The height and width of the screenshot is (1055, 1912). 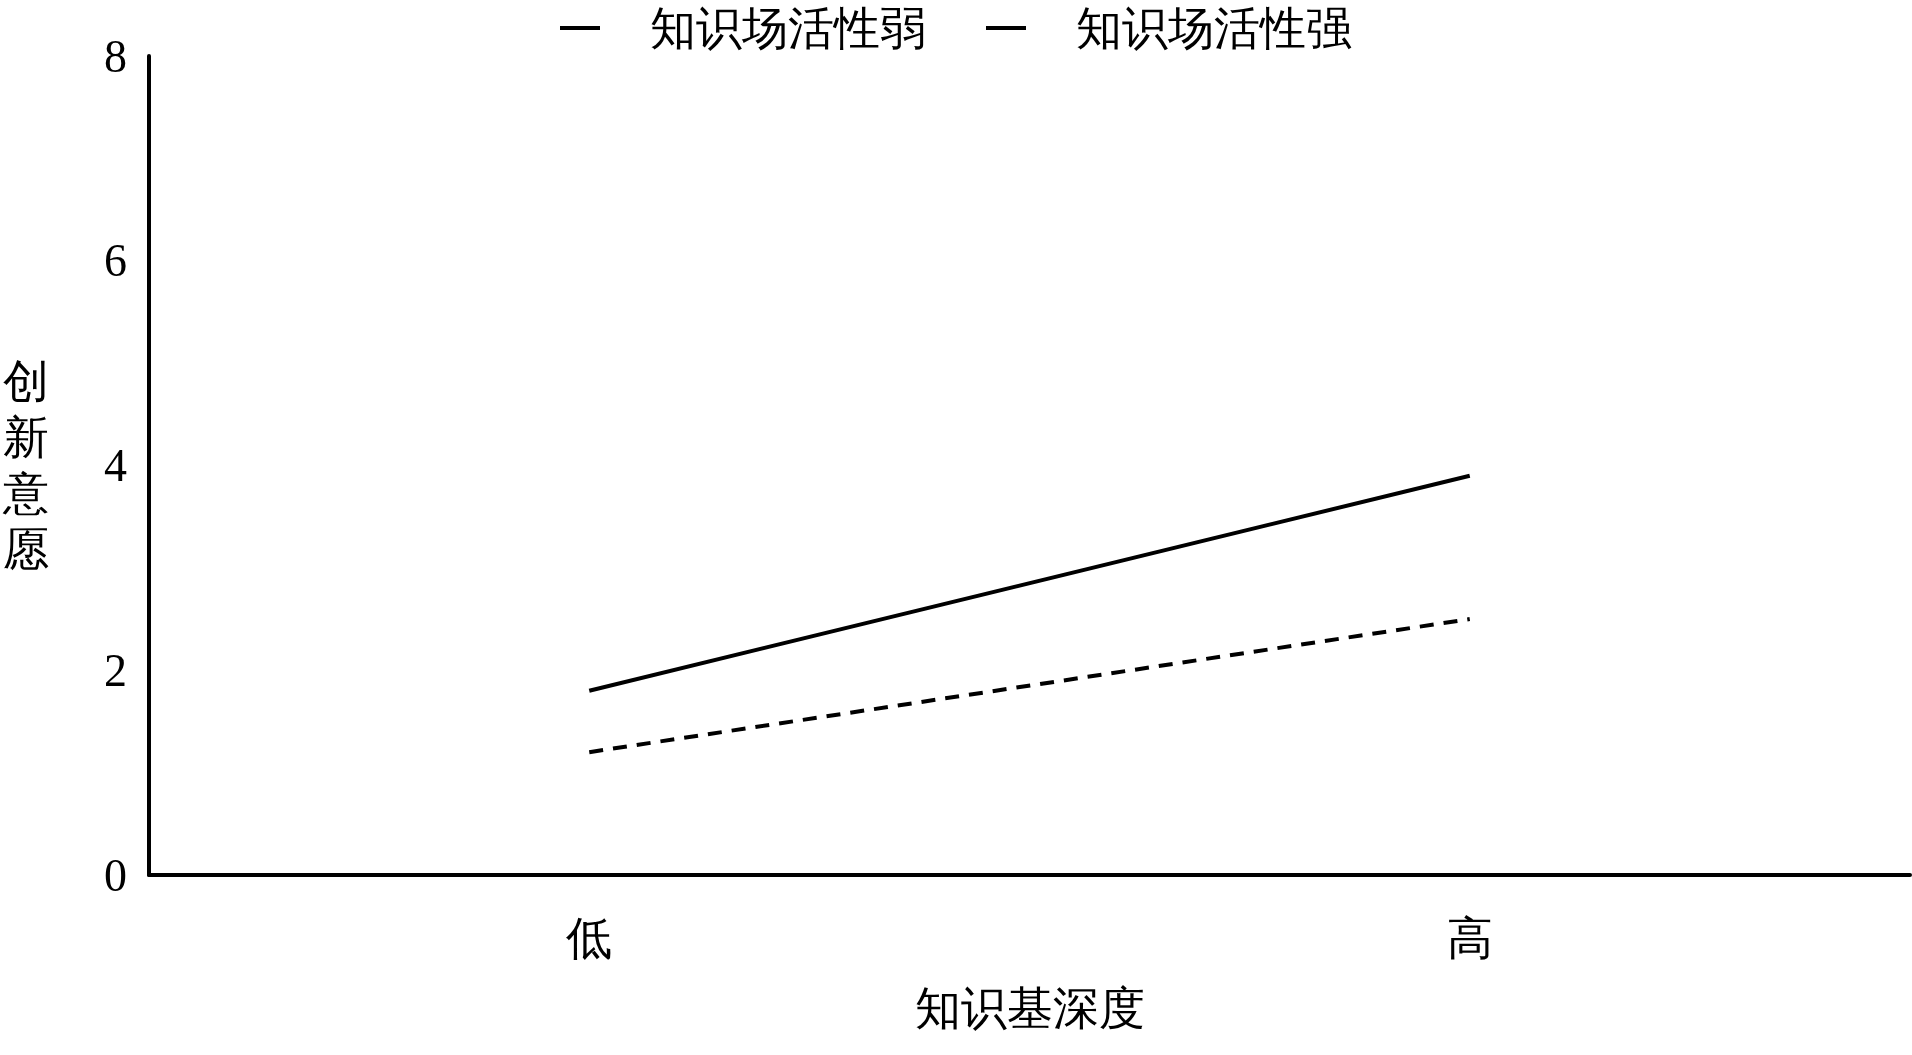 I want to click on y-tick-label: 0, so click(x=115, y=875).